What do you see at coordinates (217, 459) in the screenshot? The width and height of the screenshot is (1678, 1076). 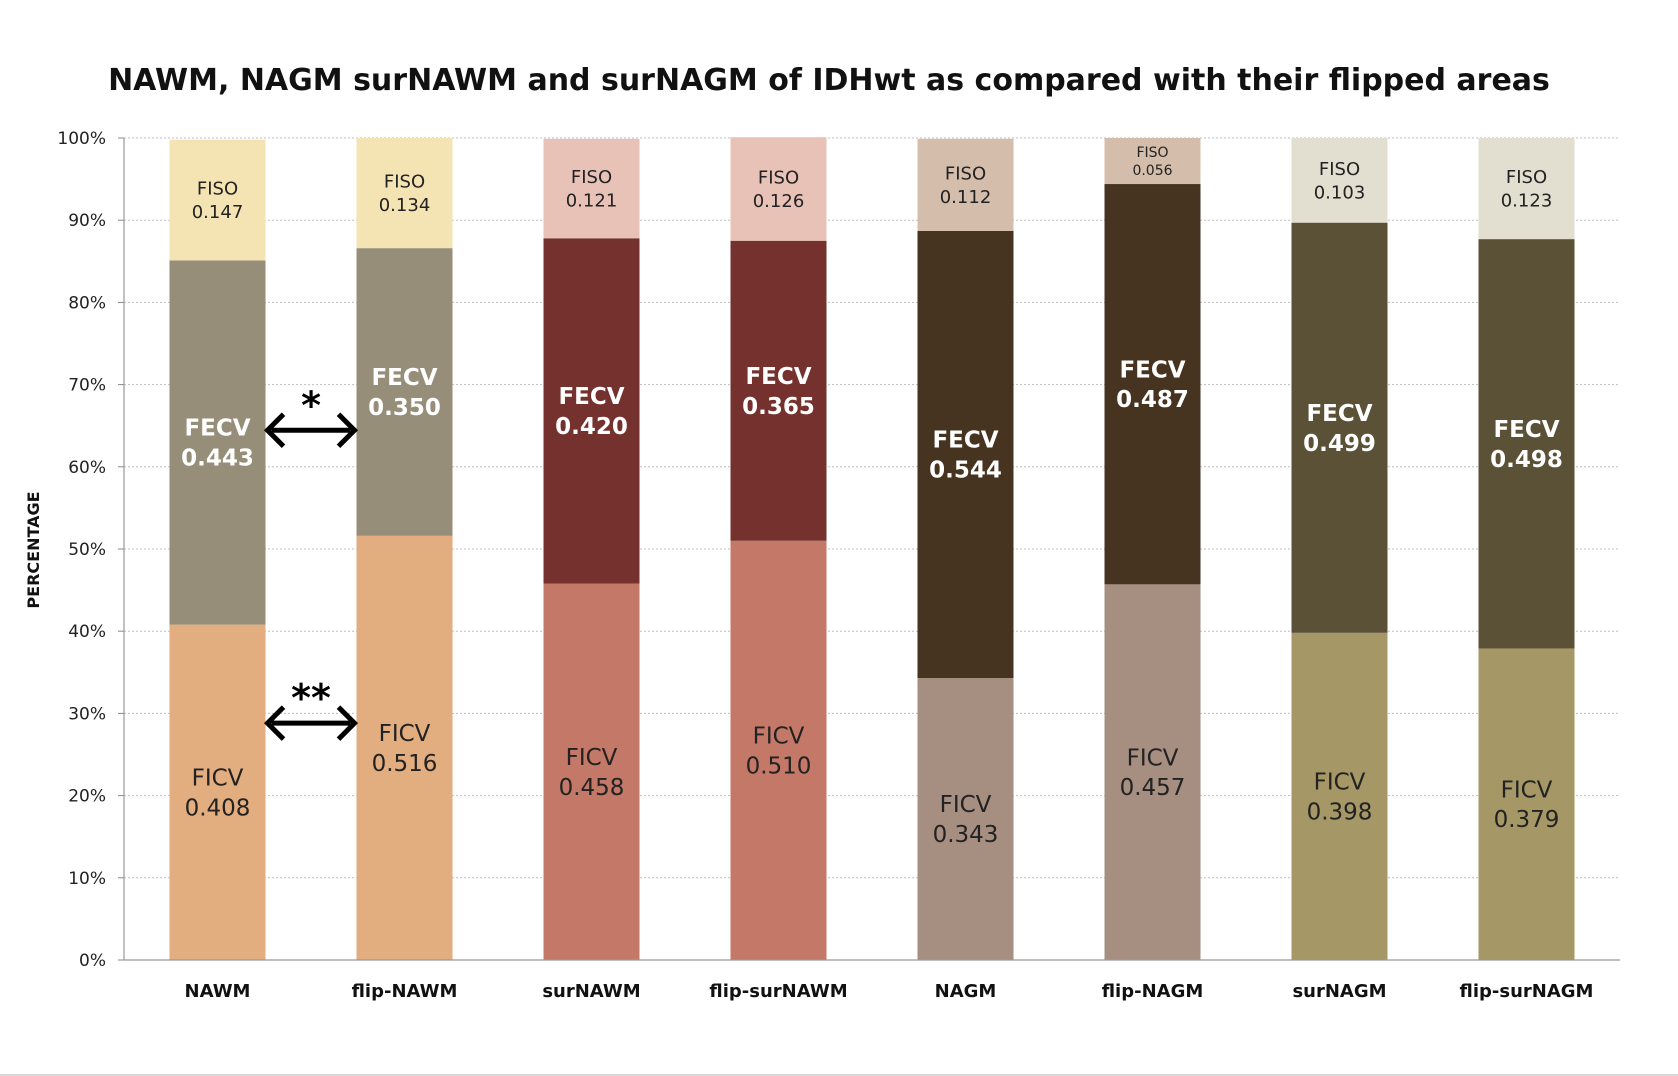 I see `segment-value-label: 0.443` at bounding box center [217, 459].